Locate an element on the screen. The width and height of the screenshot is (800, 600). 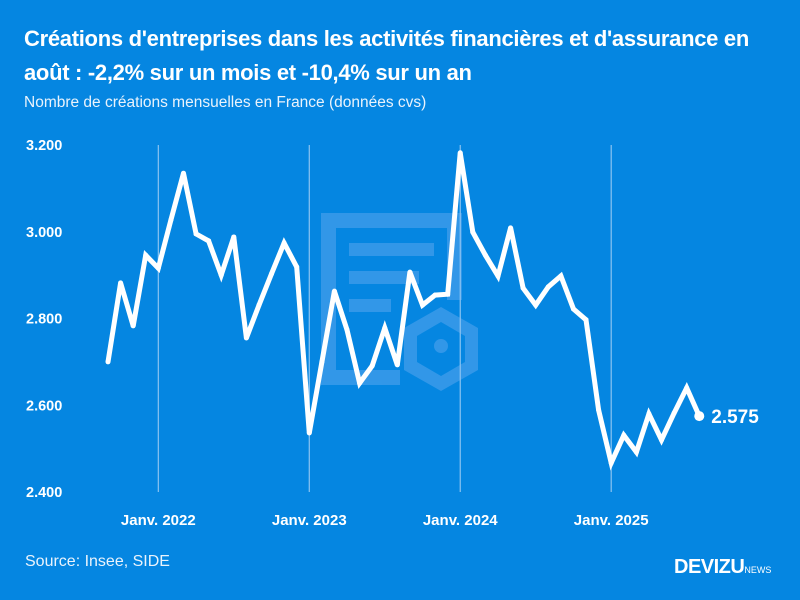
y-tick-label: 2.400 is located at coordinates (44, 493).